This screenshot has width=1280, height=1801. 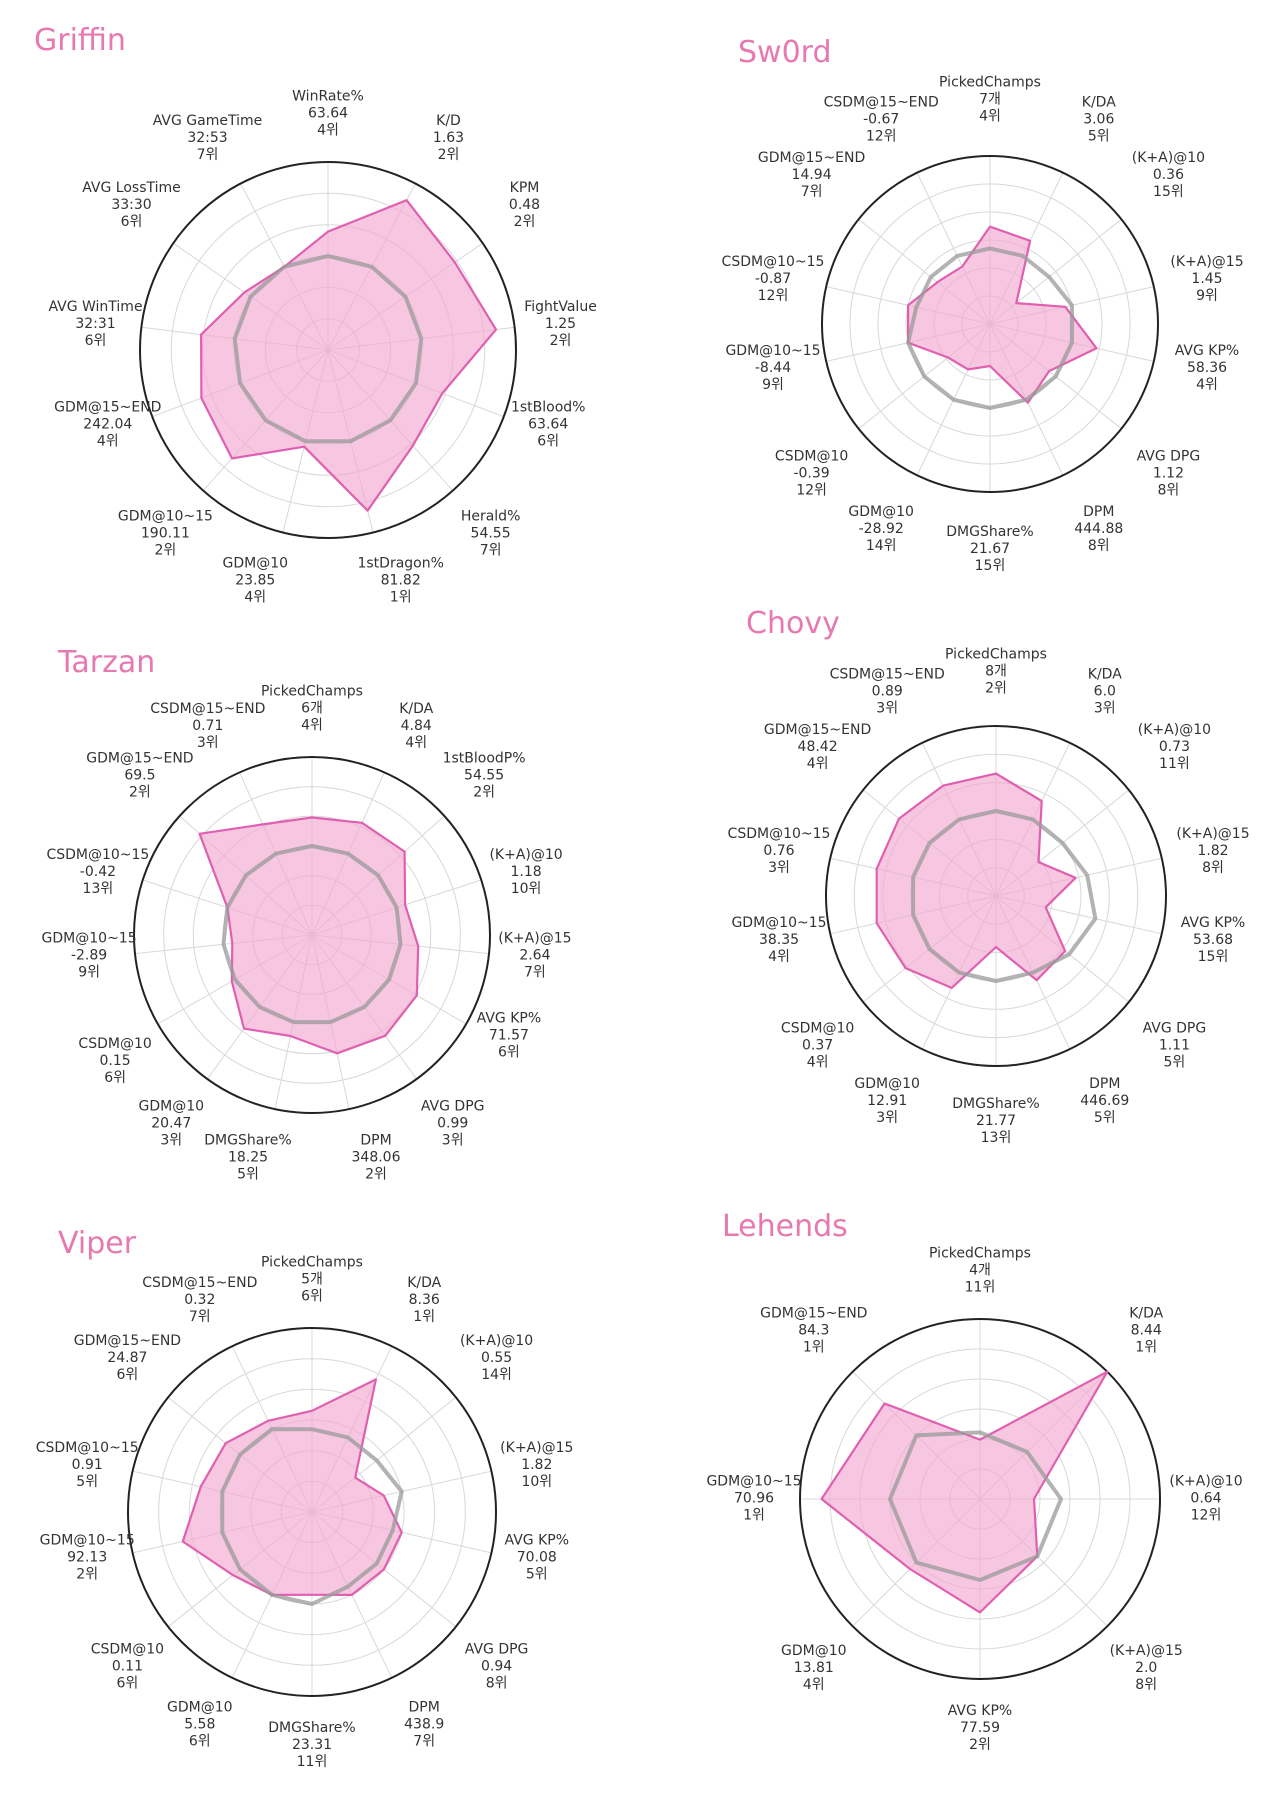 I want to click on axis-name: KPM, so click(x=525, y=188).